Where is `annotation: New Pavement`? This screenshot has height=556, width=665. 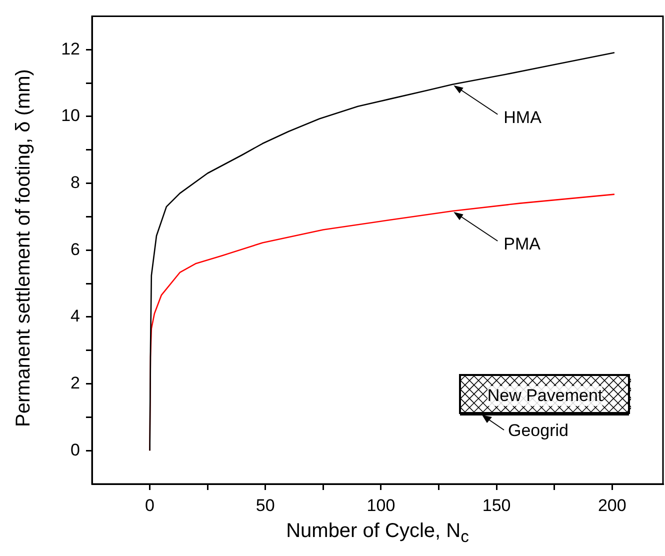 annotation: New Pavement is located at coordinates (545, 396).